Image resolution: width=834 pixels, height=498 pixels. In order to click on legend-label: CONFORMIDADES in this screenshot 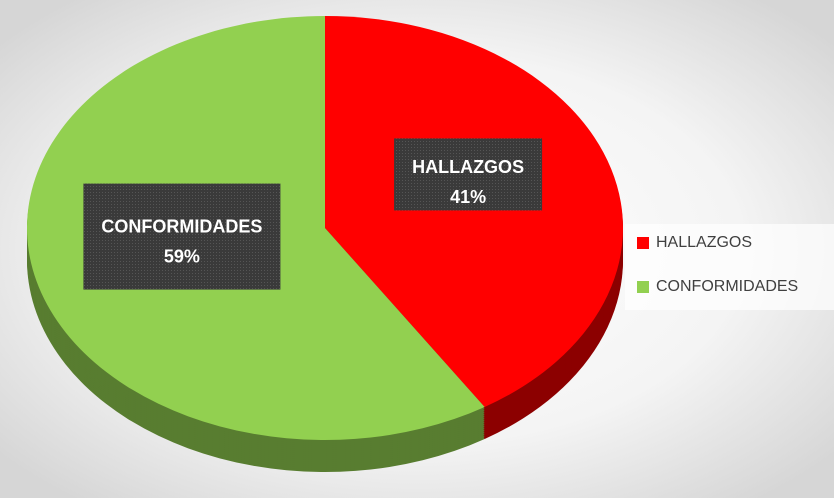, I will do `click(727, 286)`.